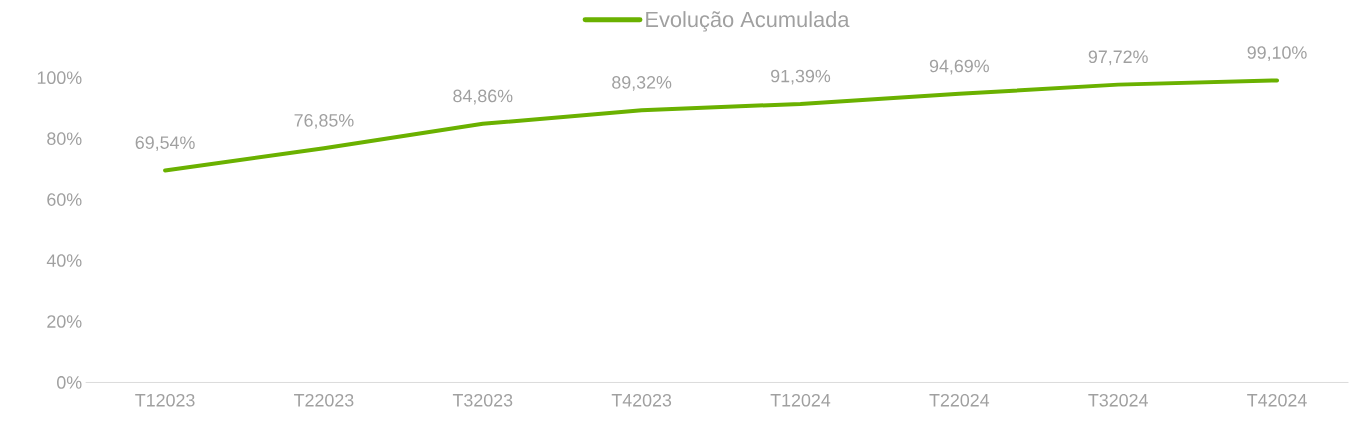 The width and height of the screenshot is (1349, 424). Describe the element at coordinates (69, 382) in the screenshot. I see `y-tick-label: 0%` at that location.